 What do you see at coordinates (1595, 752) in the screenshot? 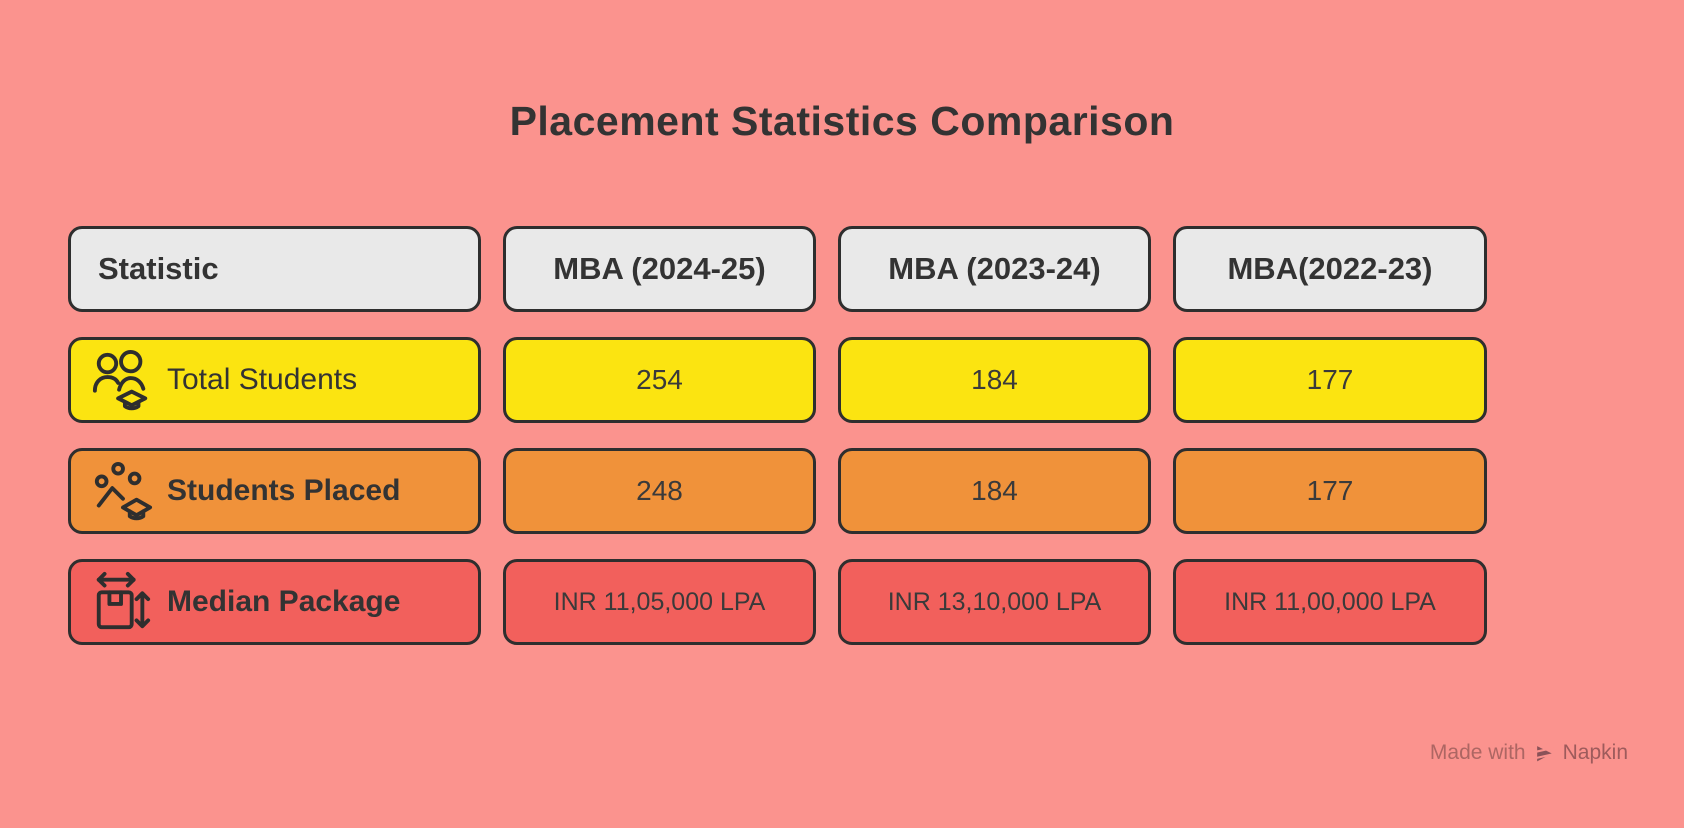
I see `watermark-brand: Napkin` at bounding box center [1595, 752].